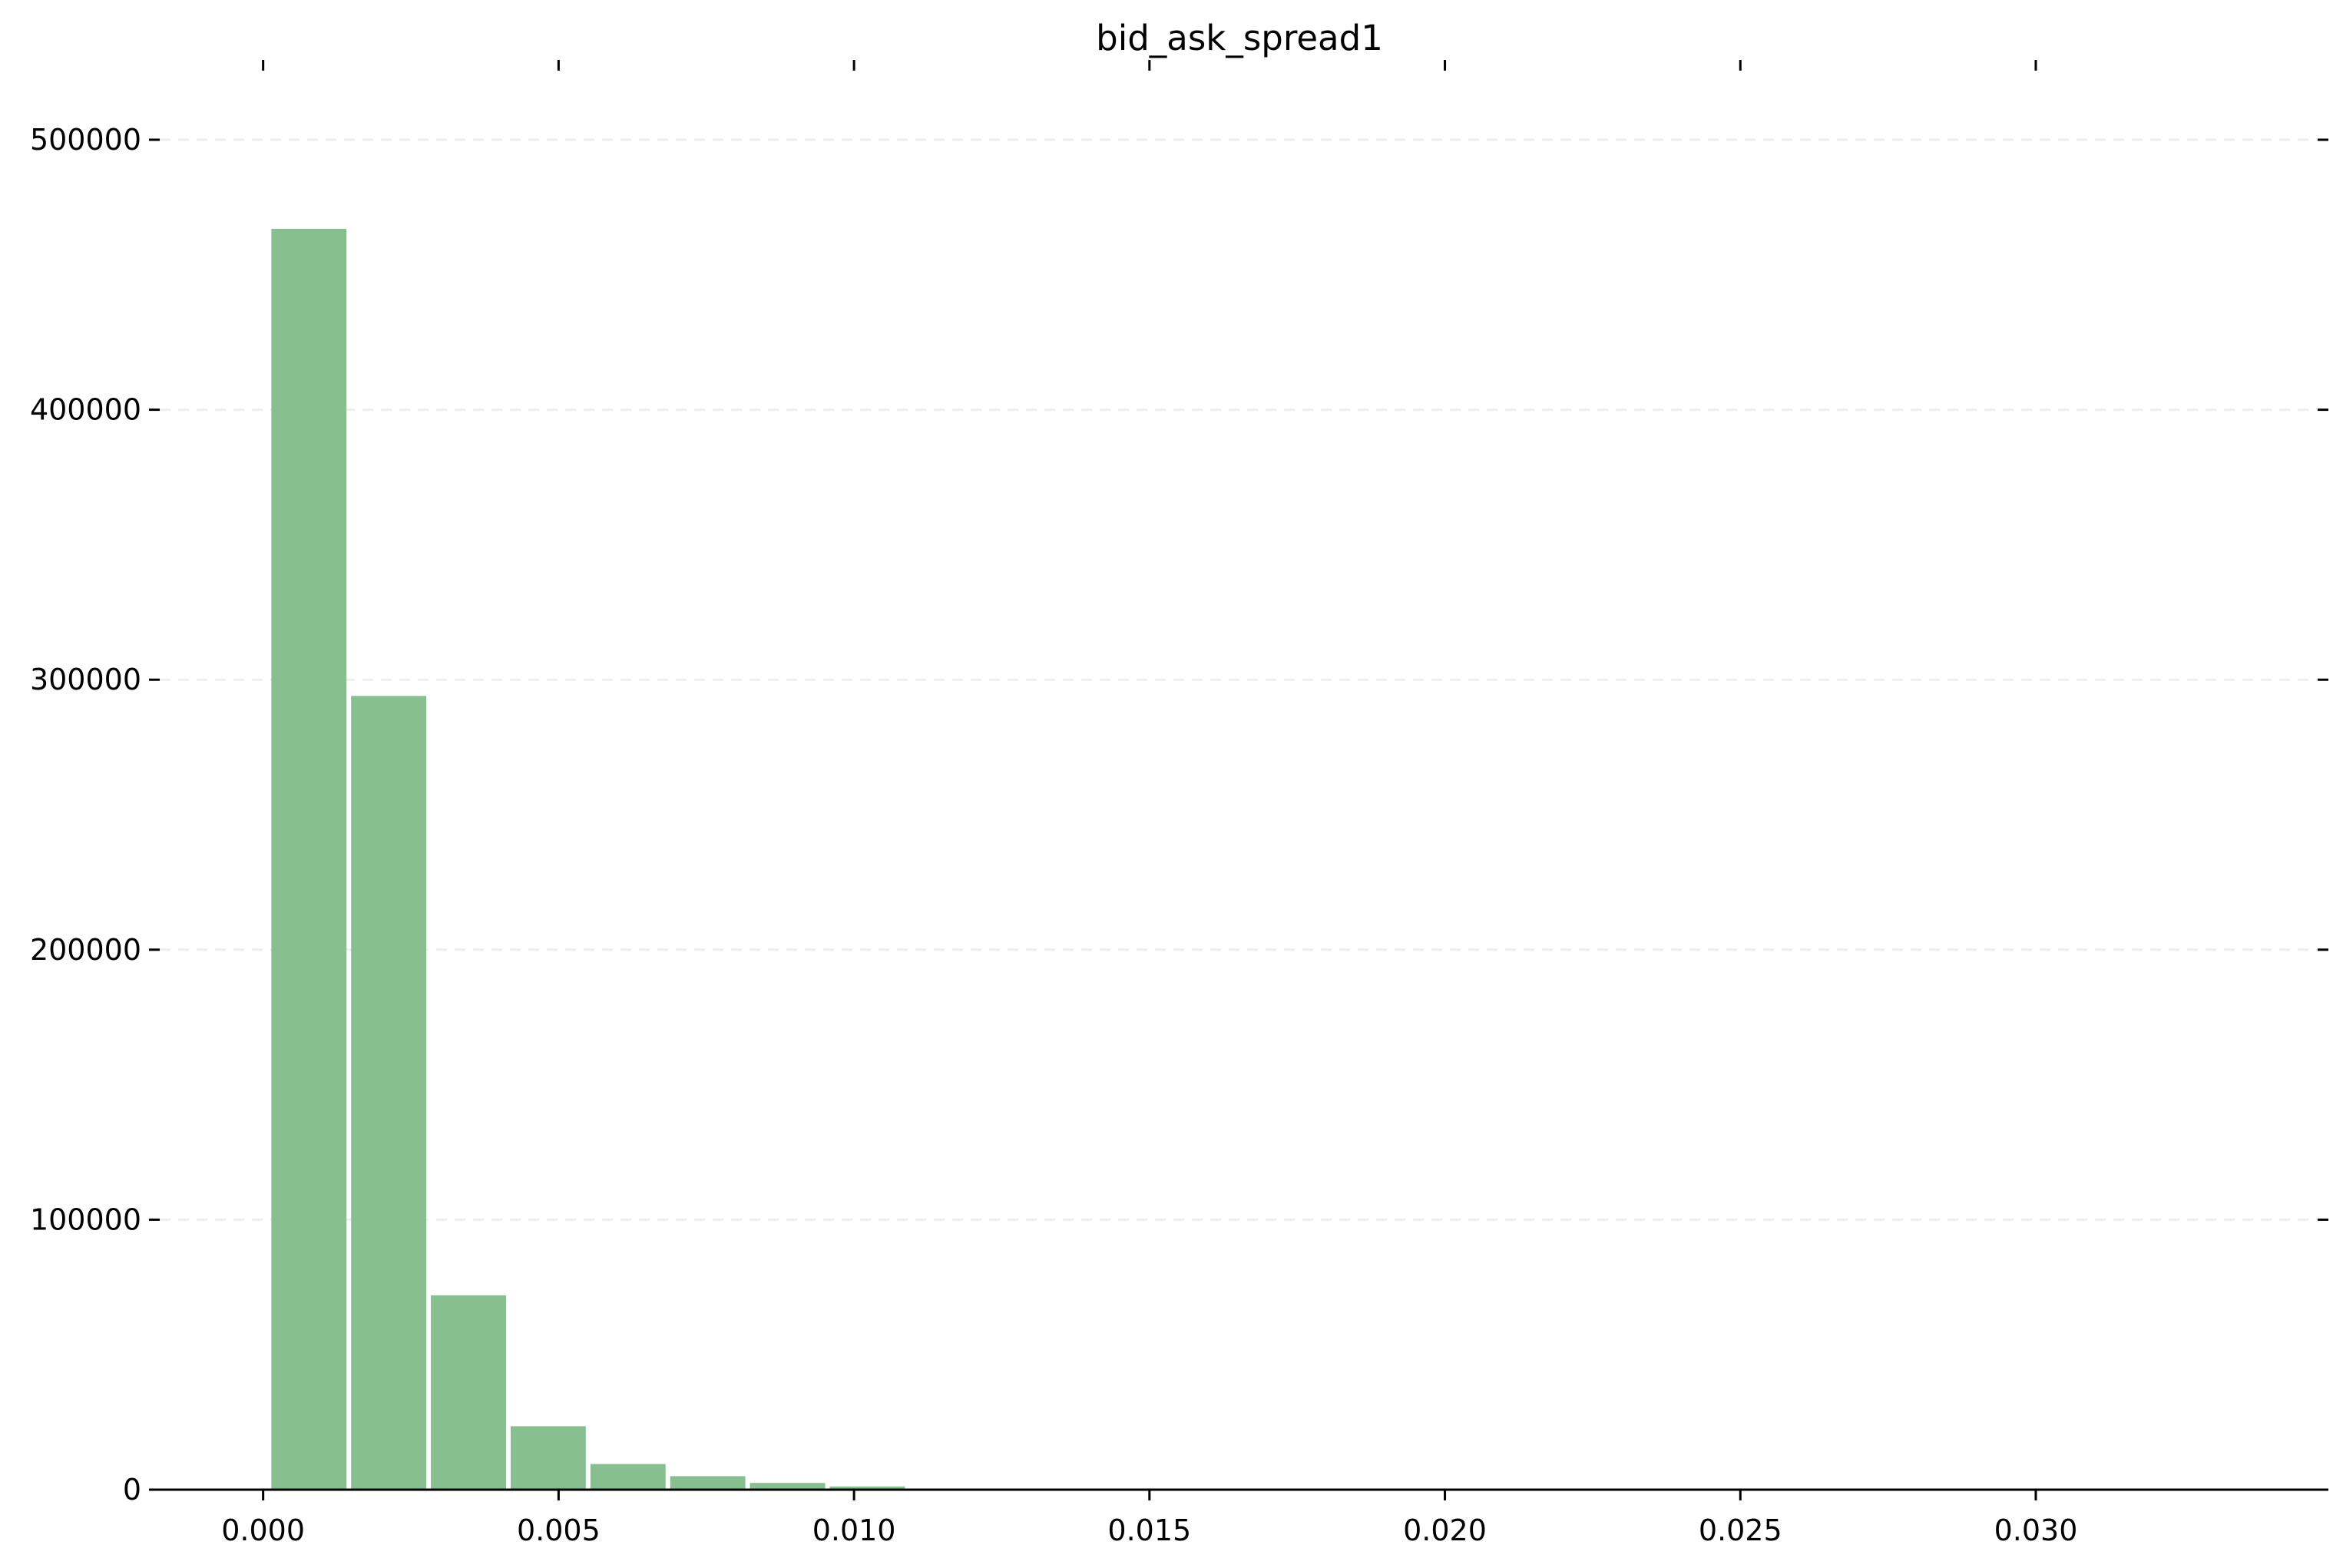 This screenshot has width=2333, height=1568. I want to click on y-tick-label: 400000, so click(85, 410).